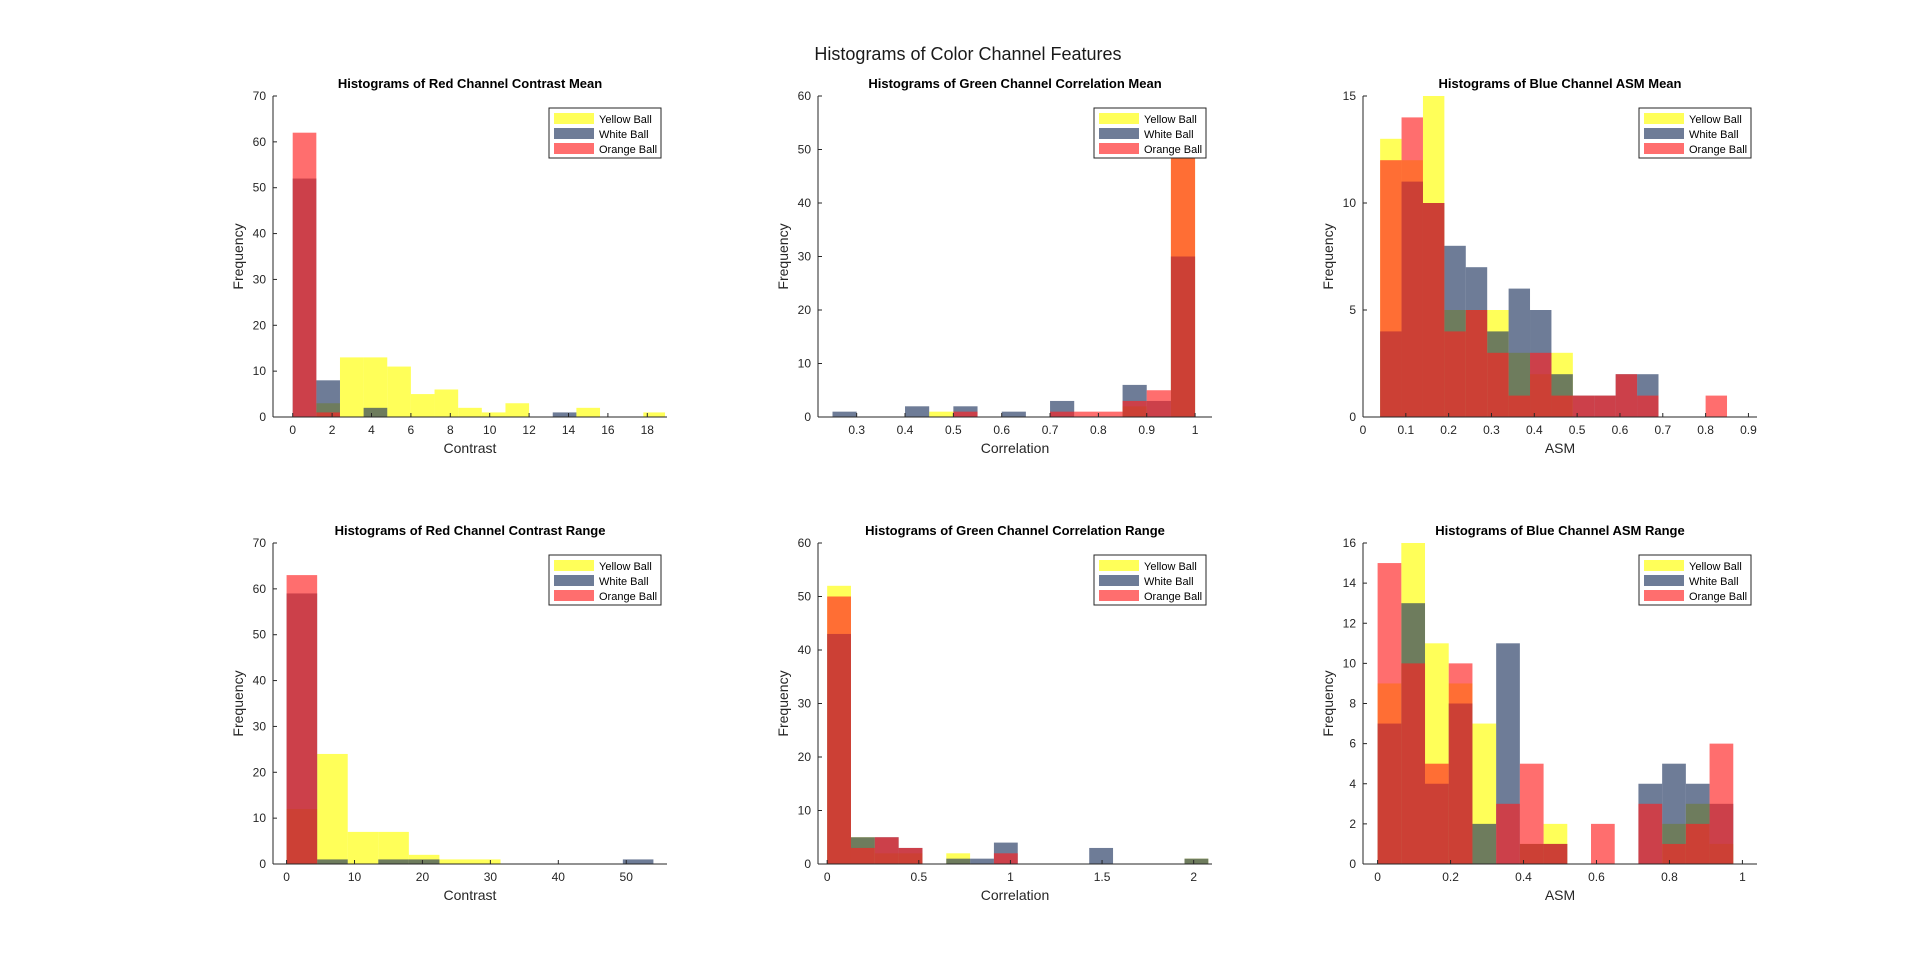 The image size is (1920, 955). Describe the element at coordinates (625, 567) in the screenshot. I see `legend-entry-label: Yellow Ball` at that location.